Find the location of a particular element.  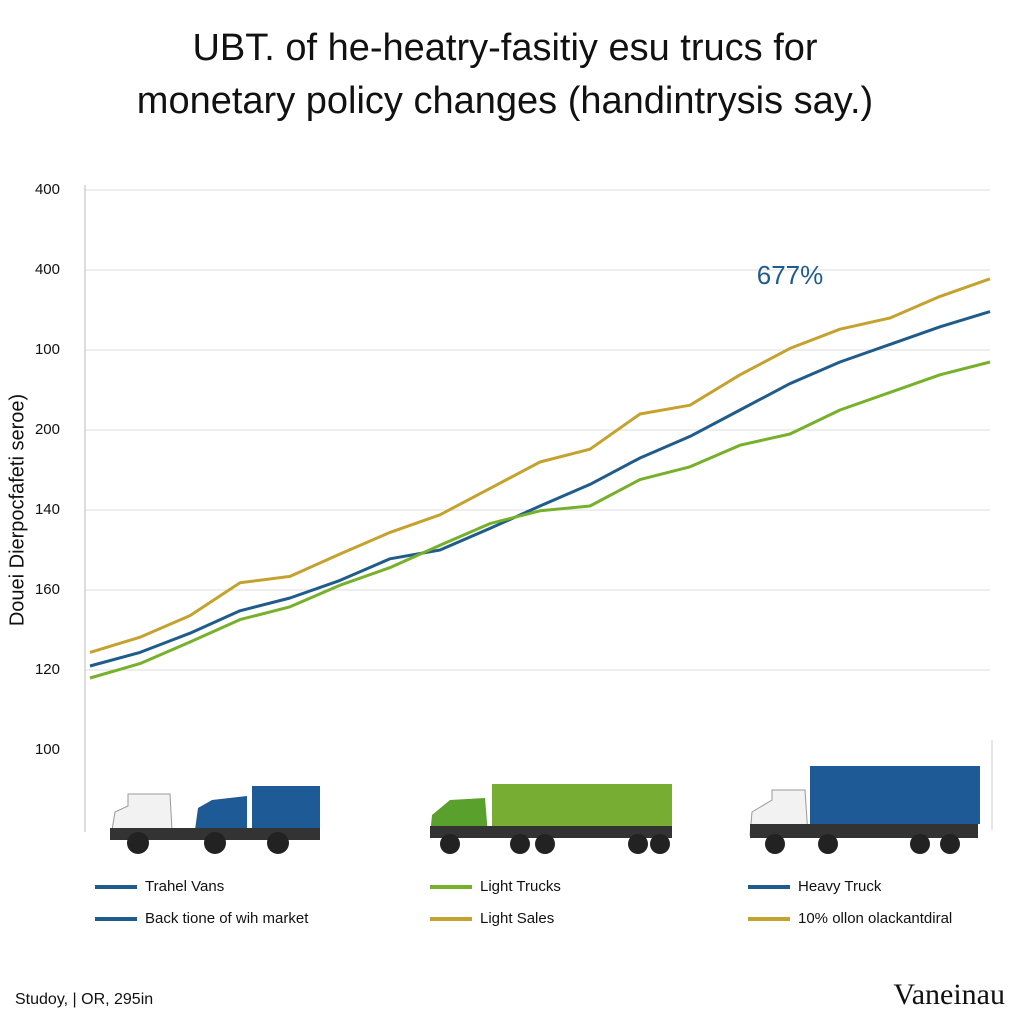

y-tick-label: 200 is located at coordinates (47, 429).